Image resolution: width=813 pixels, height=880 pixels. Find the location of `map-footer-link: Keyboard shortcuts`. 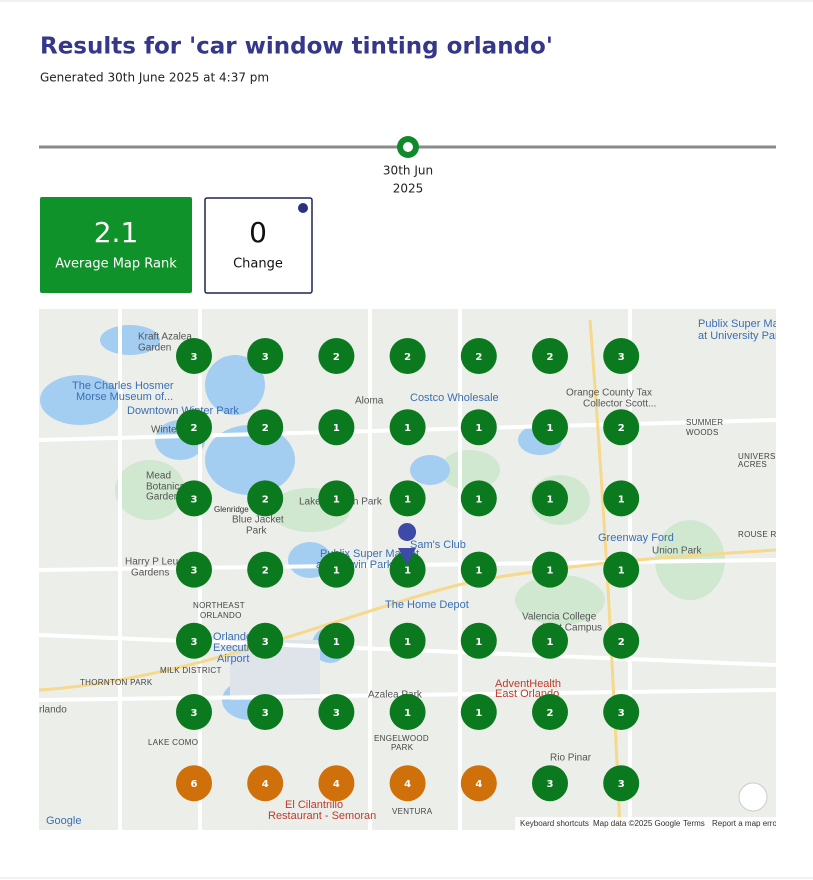

map-footer-link: Keyboard shortcuts is located at coordinates (554, 823).